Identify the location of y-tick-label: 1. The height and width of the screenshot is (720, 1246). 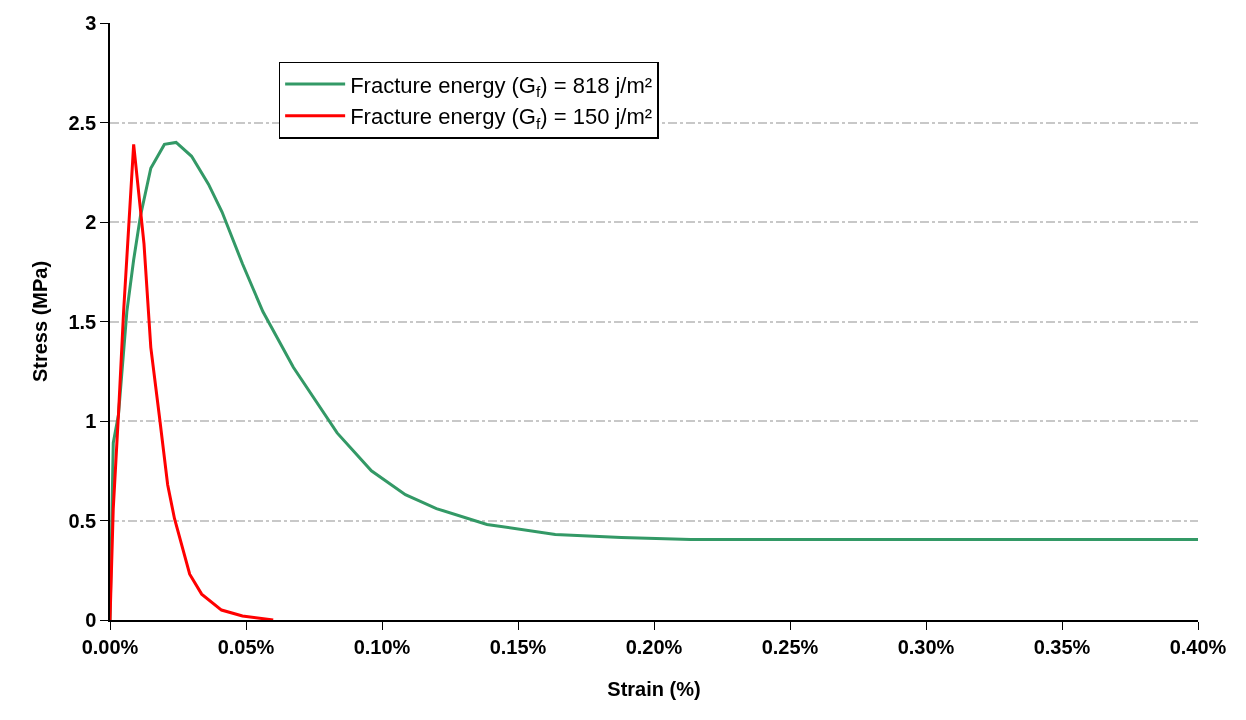
(91, 421).